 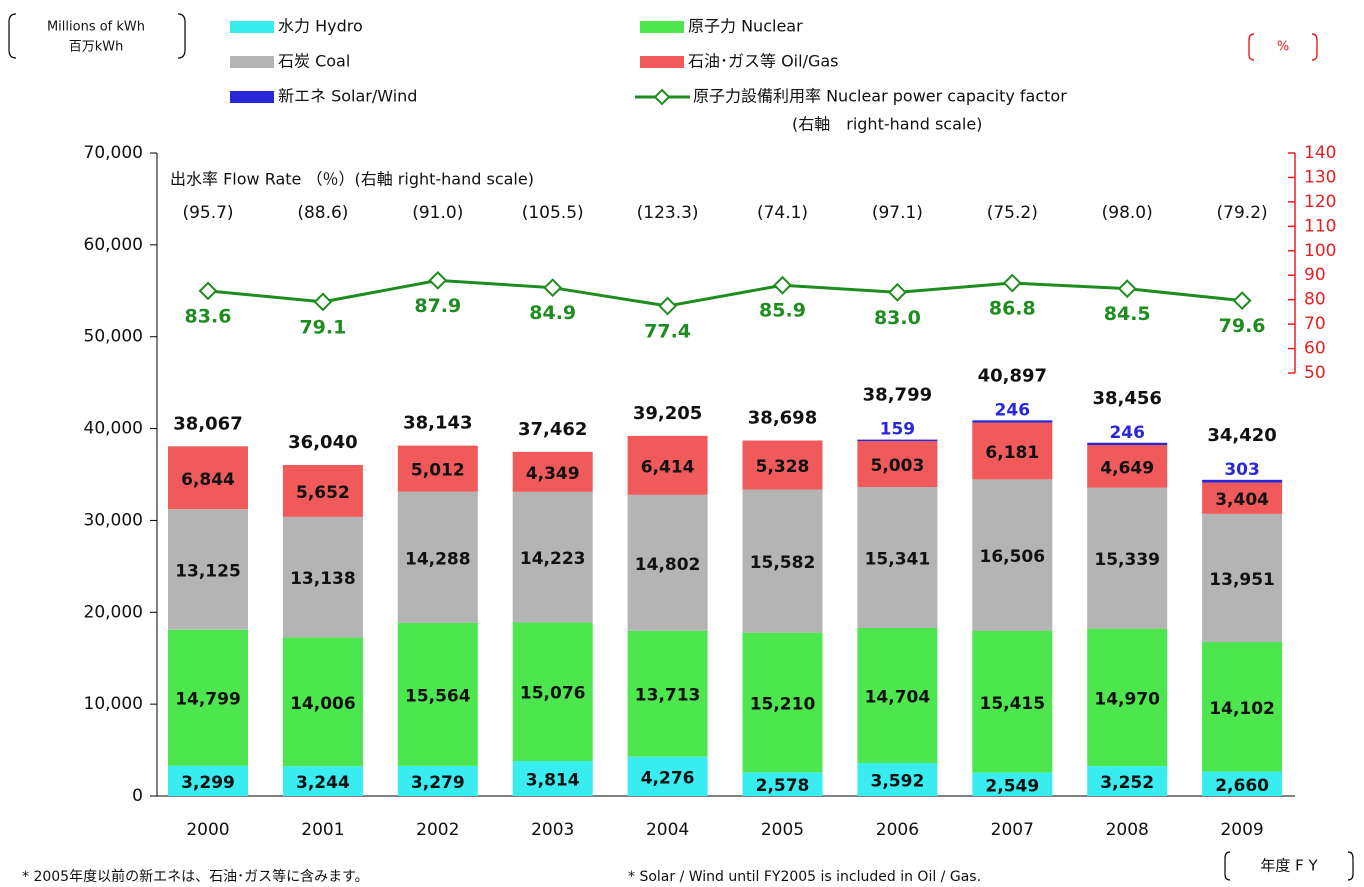 What do you see at coordinates (438, 696) in the screenshot?
I see `data-label: 15,564` at bounding box center [438, 696].